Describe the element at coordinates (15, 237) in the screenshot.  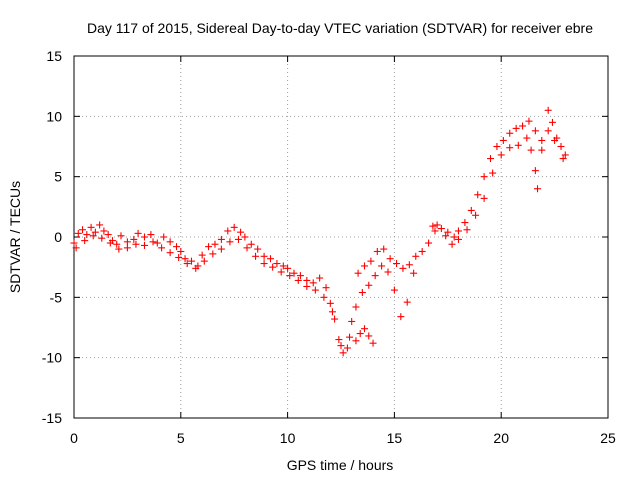
I see `y-axis-label: SDTVAR / TECUs` at that location.